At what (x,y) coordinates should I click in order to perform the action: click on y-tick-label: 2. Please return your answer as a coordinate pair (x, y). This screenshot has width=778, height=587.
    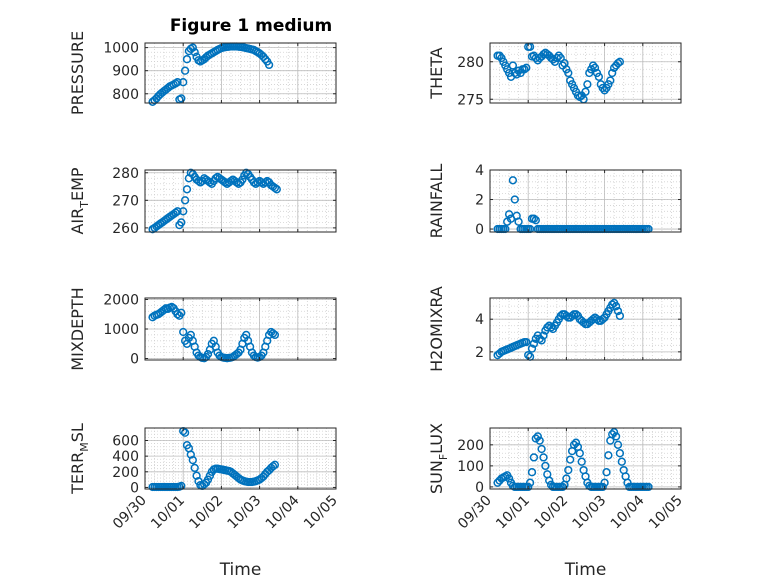
    Looking at the image, I should click on (479, 201).